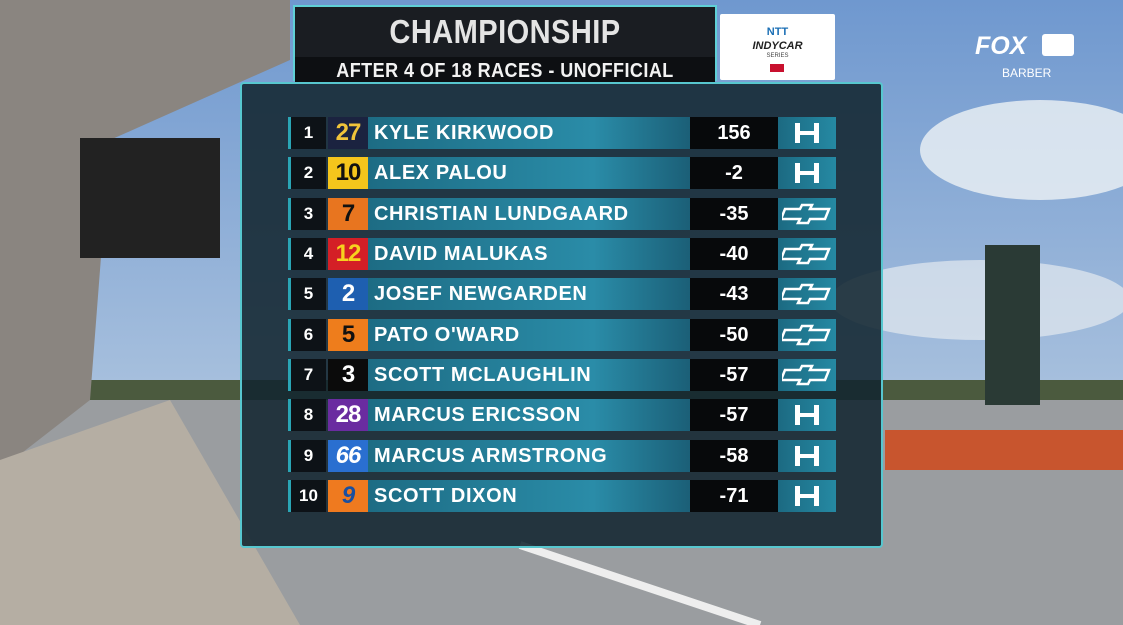  I want to click on network-badge, so click(1058, 45).